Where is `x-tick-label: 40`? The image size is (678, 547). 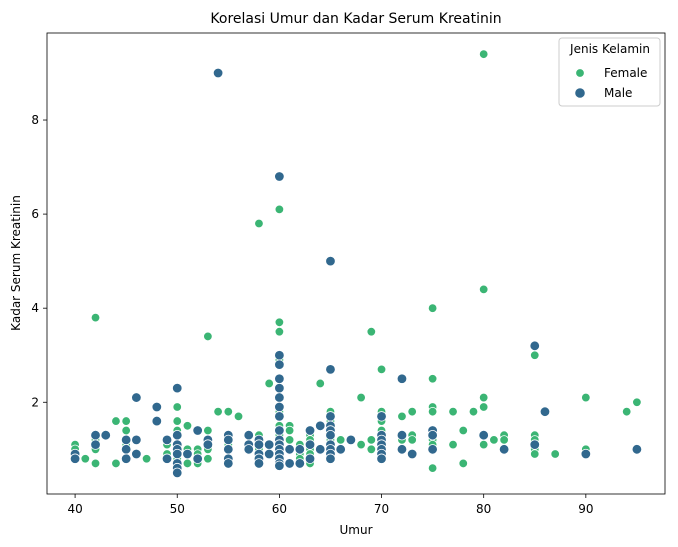
x-tick-label: 40 is located at coordinates (74, 509).